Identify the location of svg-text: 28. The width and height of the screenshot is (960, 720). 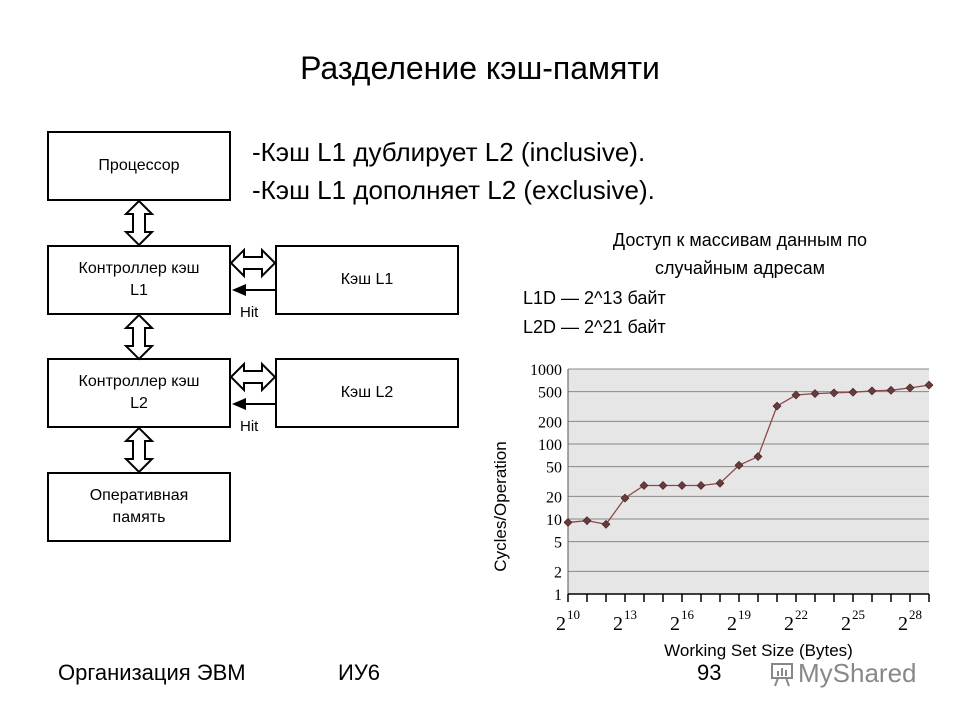
(915, 614).